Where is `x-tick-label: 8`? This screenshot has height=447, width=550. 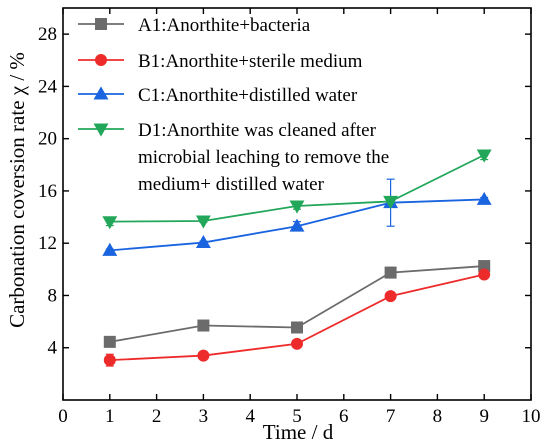 x-tick-label: 8 is located at coordinates (438, 416).